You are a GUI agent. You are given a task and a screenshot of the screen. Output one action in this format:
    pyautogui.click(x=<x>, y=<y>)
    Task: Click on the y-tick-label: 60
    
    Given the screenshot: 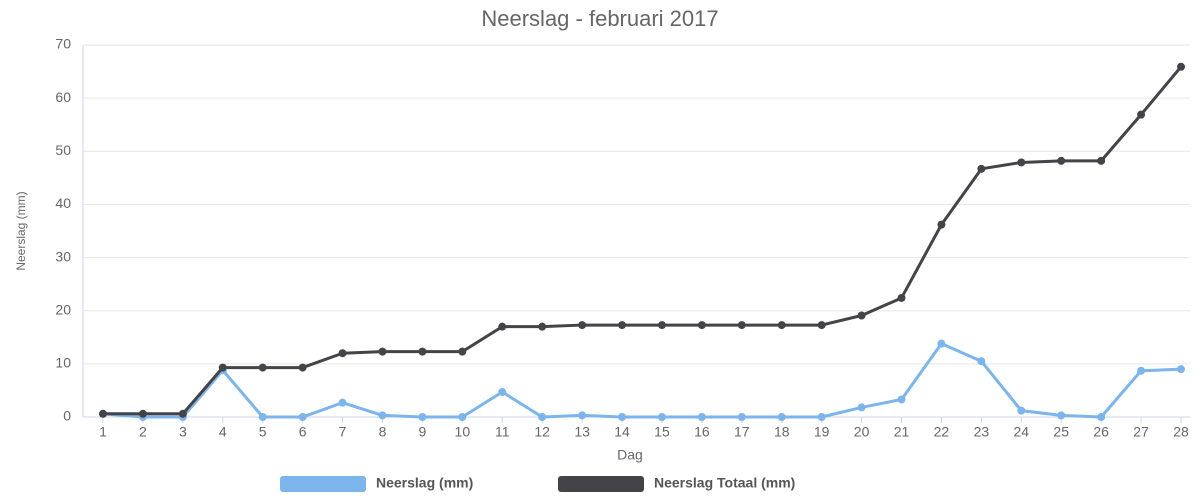 What is the action you would take?
    pyautogui.click(x=63, y=97)
    